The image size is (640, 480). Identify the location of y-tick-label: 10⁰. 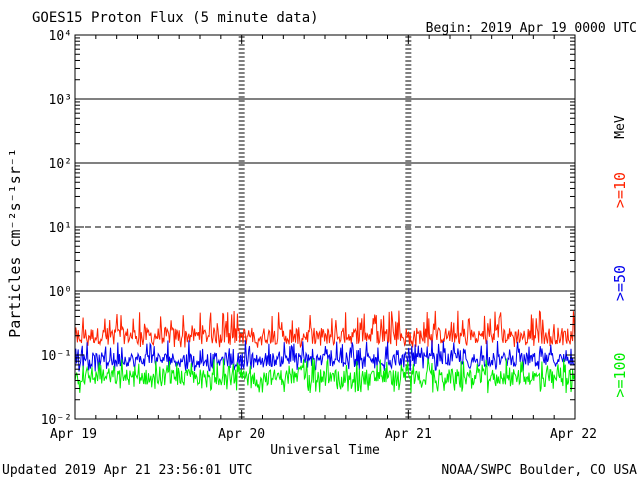
(60, 292).